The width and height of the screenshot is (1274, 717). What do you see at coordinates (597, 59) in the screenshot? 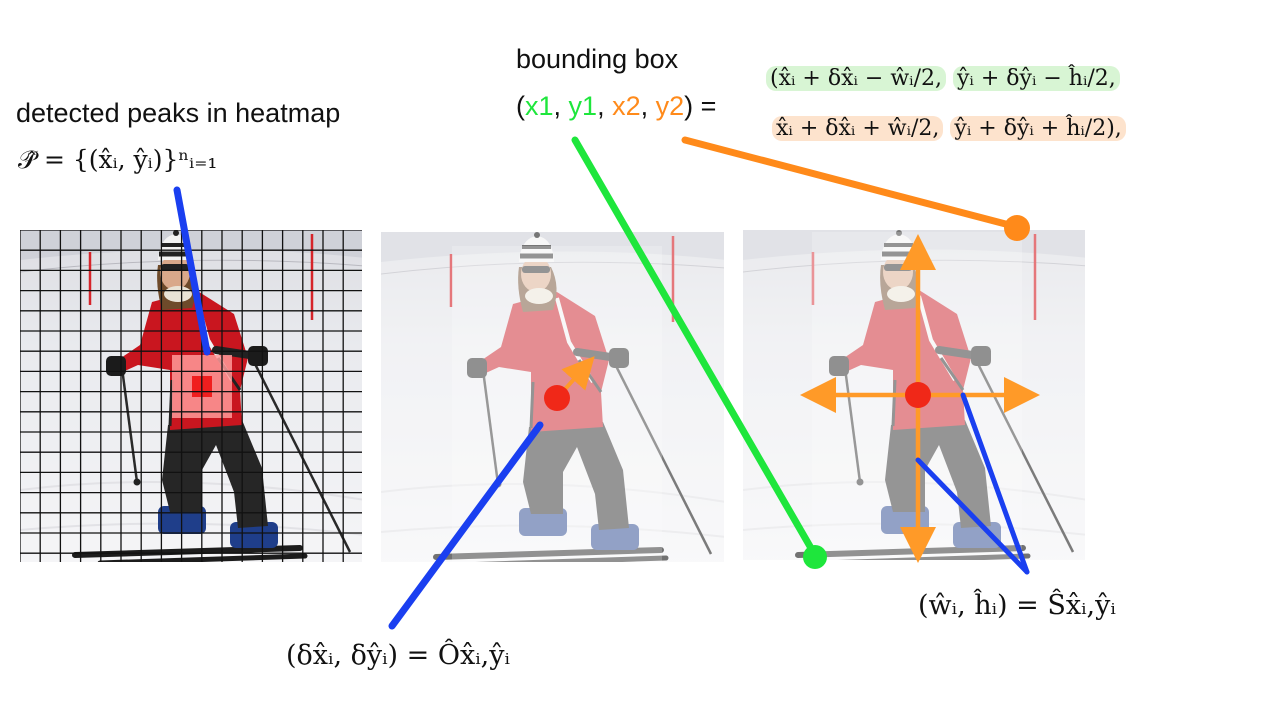
I see `bbox-title: bounding box` at bounding box center [597, 59].